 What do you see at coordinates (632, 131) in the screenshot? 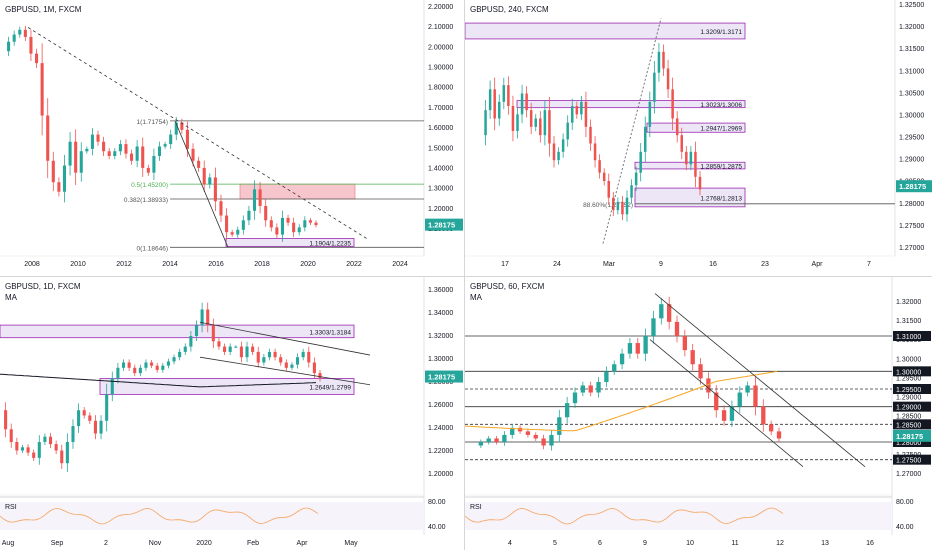
I see `trend-line-dotted` at bounding box center [632, 131].